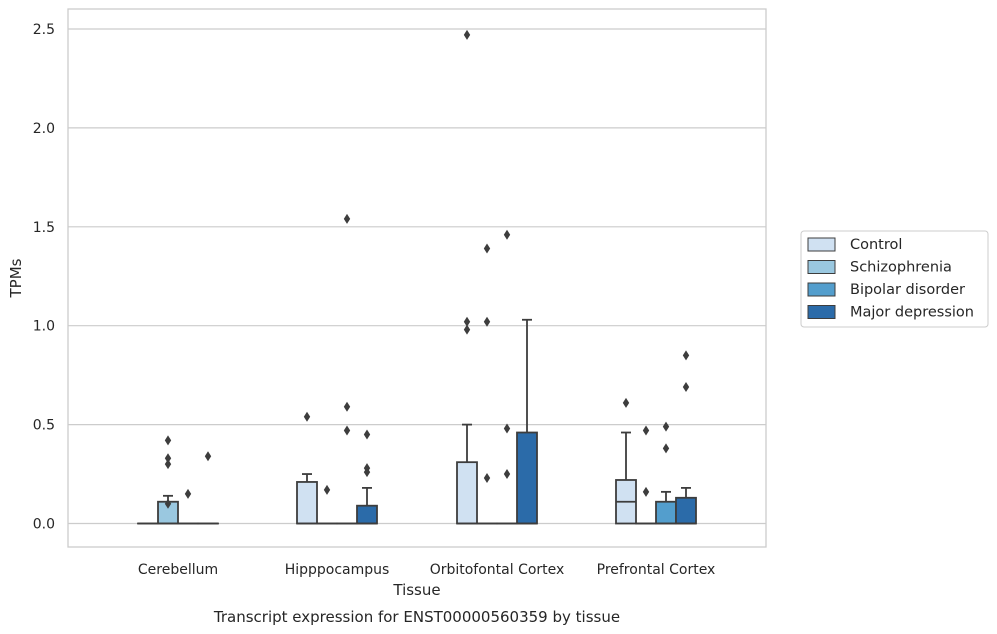 This screenshot has width=997, height=634. What do you see at coordinates (907, 290) in the screenshot?
I see `legend-label: Bipolar disorder` at bounding box center [907, 290].